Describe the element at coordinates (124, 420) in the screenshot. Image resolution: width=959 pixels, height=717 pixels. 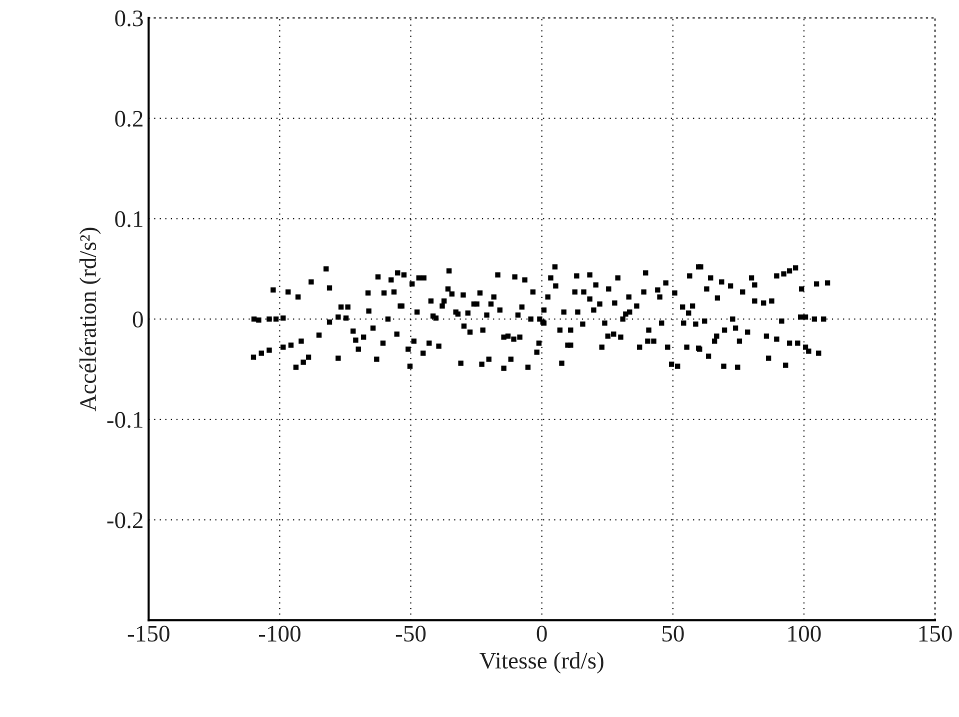
I see `y-tick-label: -0.1` at that location.